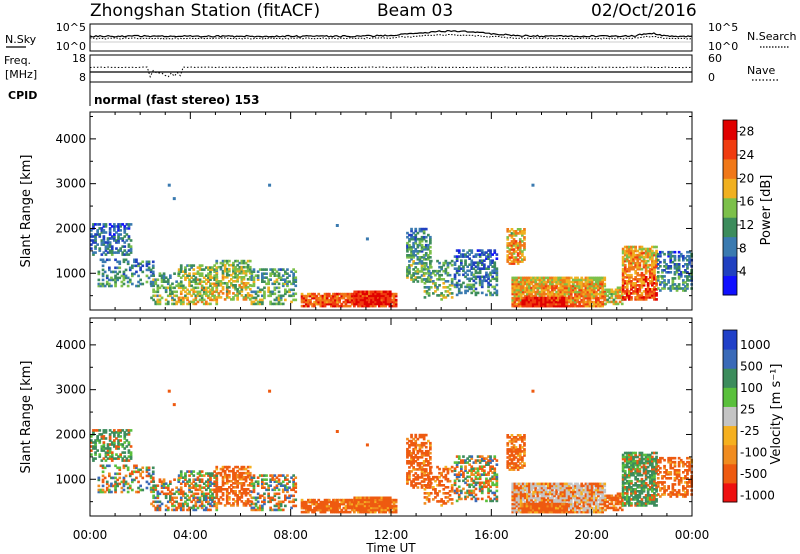  I want to click on power-ytick-label: 1000, so click(70, 273).